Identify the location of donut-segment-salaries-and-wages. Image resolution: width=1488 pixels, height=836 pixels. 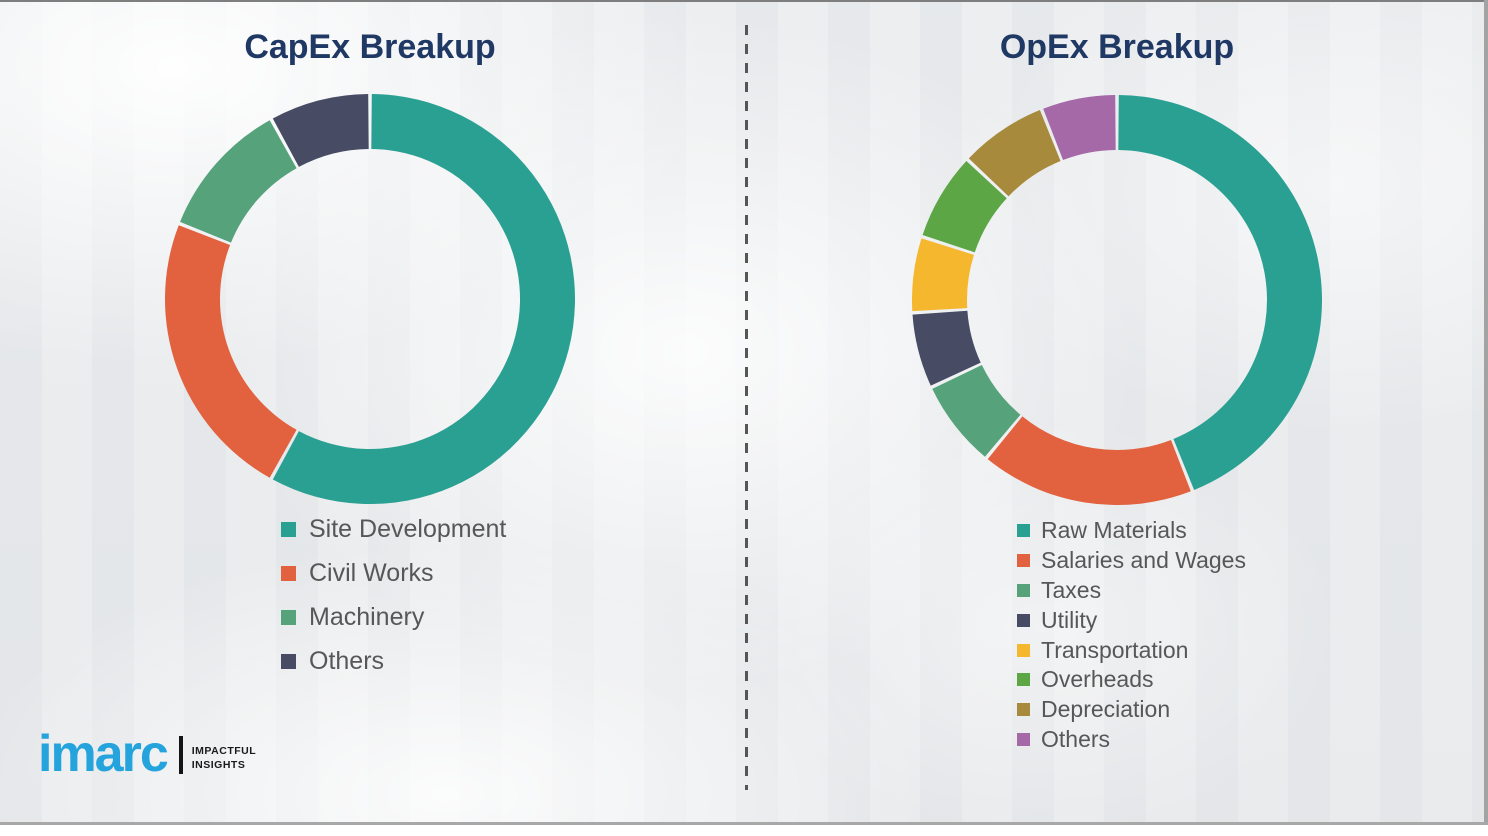
(1089, 460).